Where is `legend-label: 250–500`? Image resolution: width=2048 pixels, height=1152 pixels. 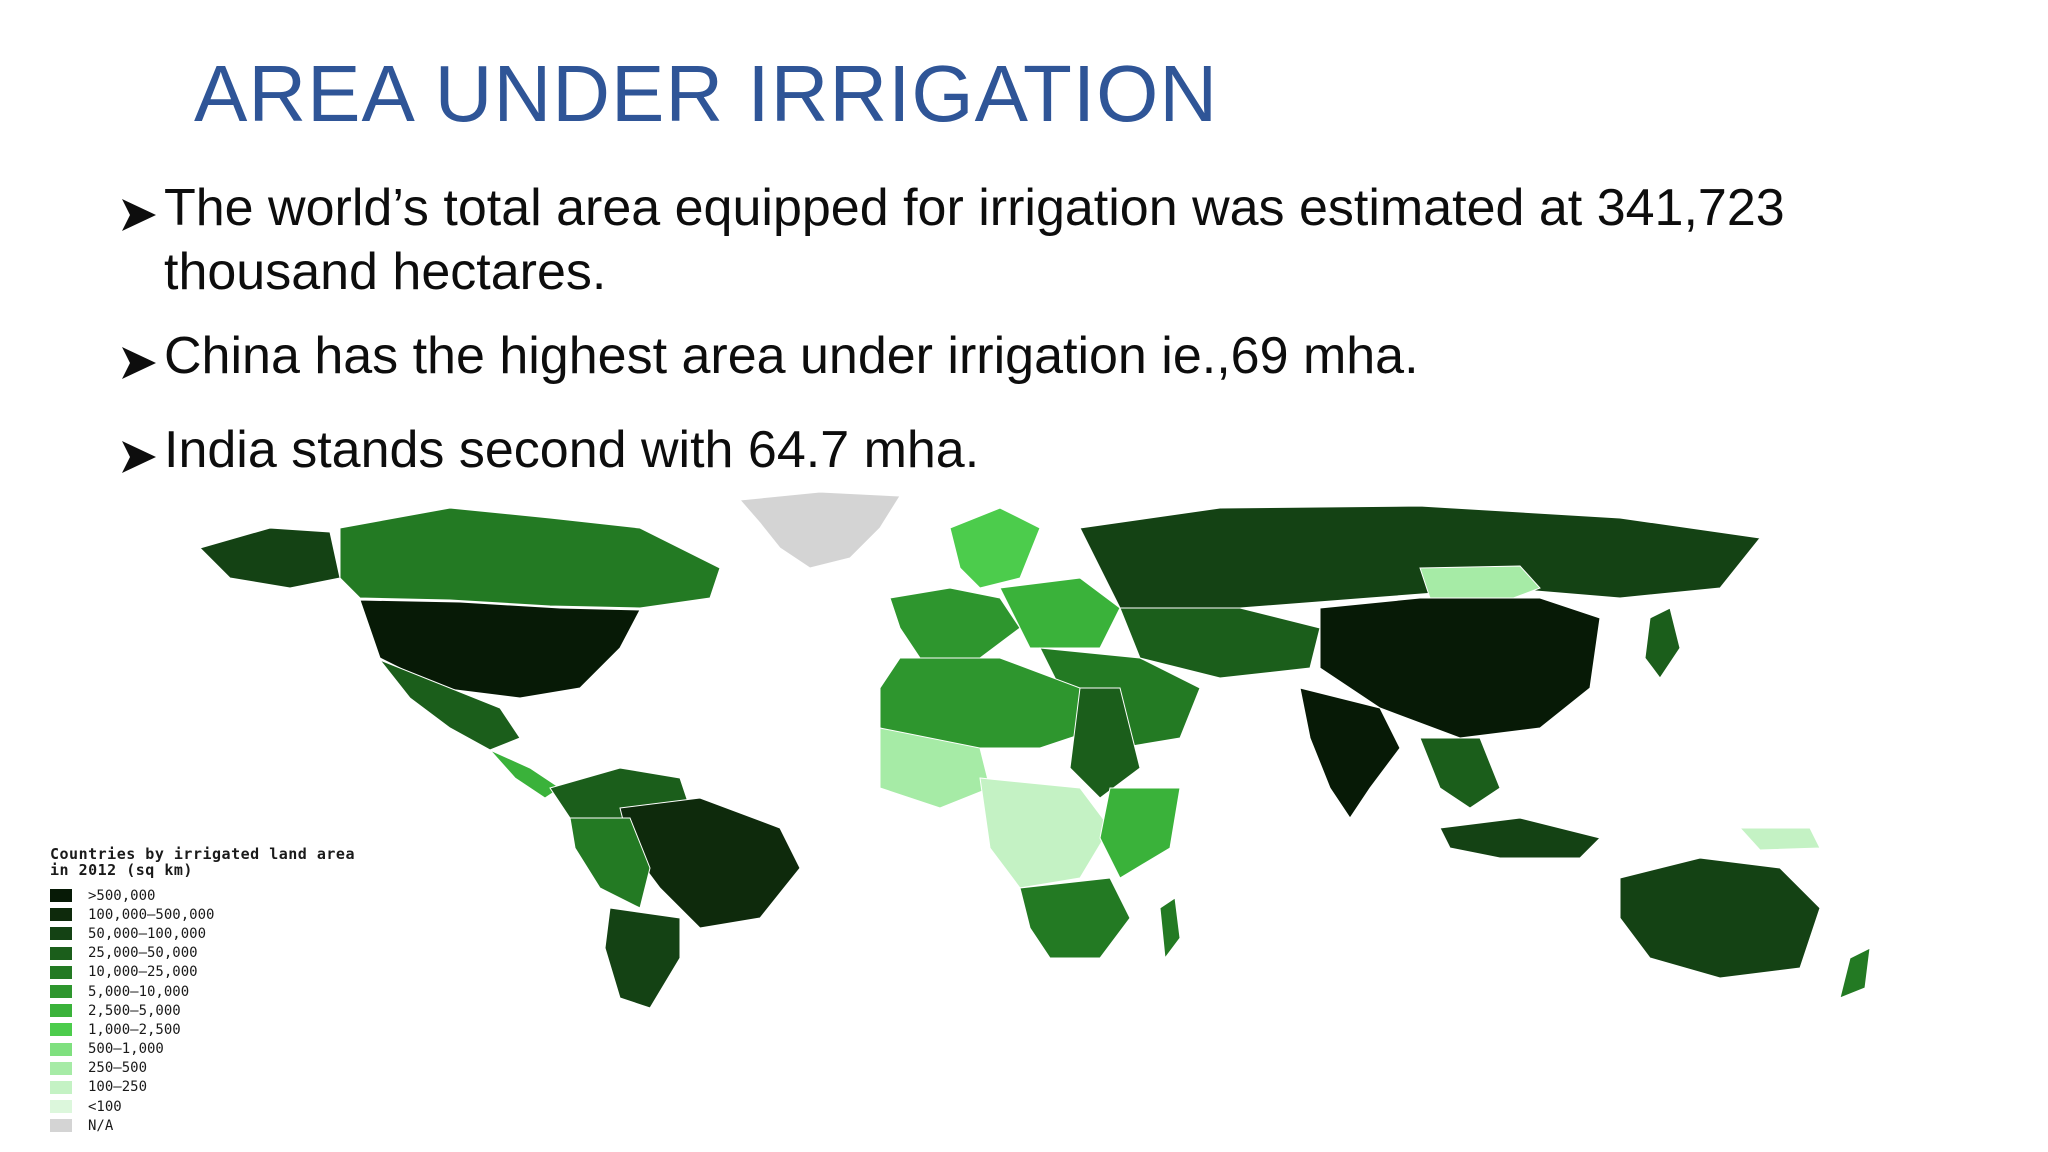
legend-label: 250–500 is located at coordinates (118, 1068).